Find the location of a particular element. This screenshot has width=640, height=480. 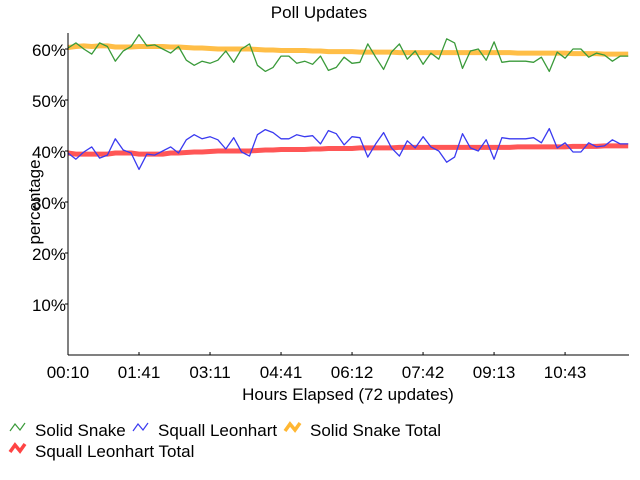

series-line-squall-leonhart is located at coordinates (348, 149).